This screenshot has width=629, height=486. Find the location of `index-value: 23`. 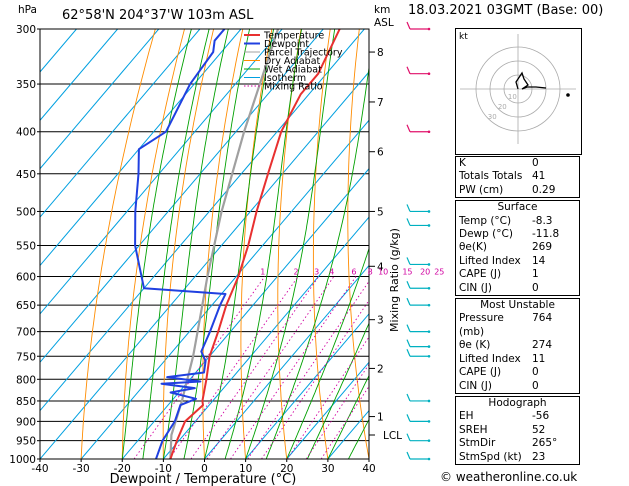

index-value: 23 is located at coordinates (539, 456).